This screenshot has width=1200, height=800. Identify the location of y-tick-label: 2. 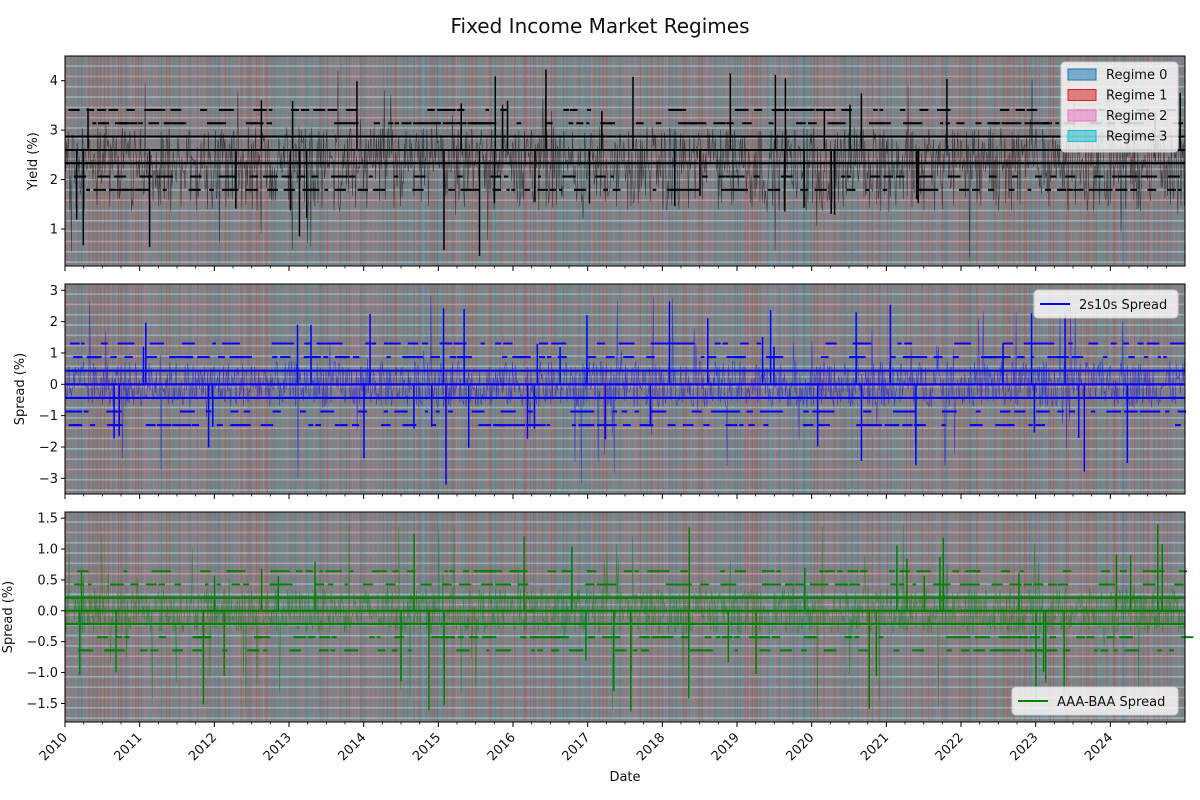
(54, 322).